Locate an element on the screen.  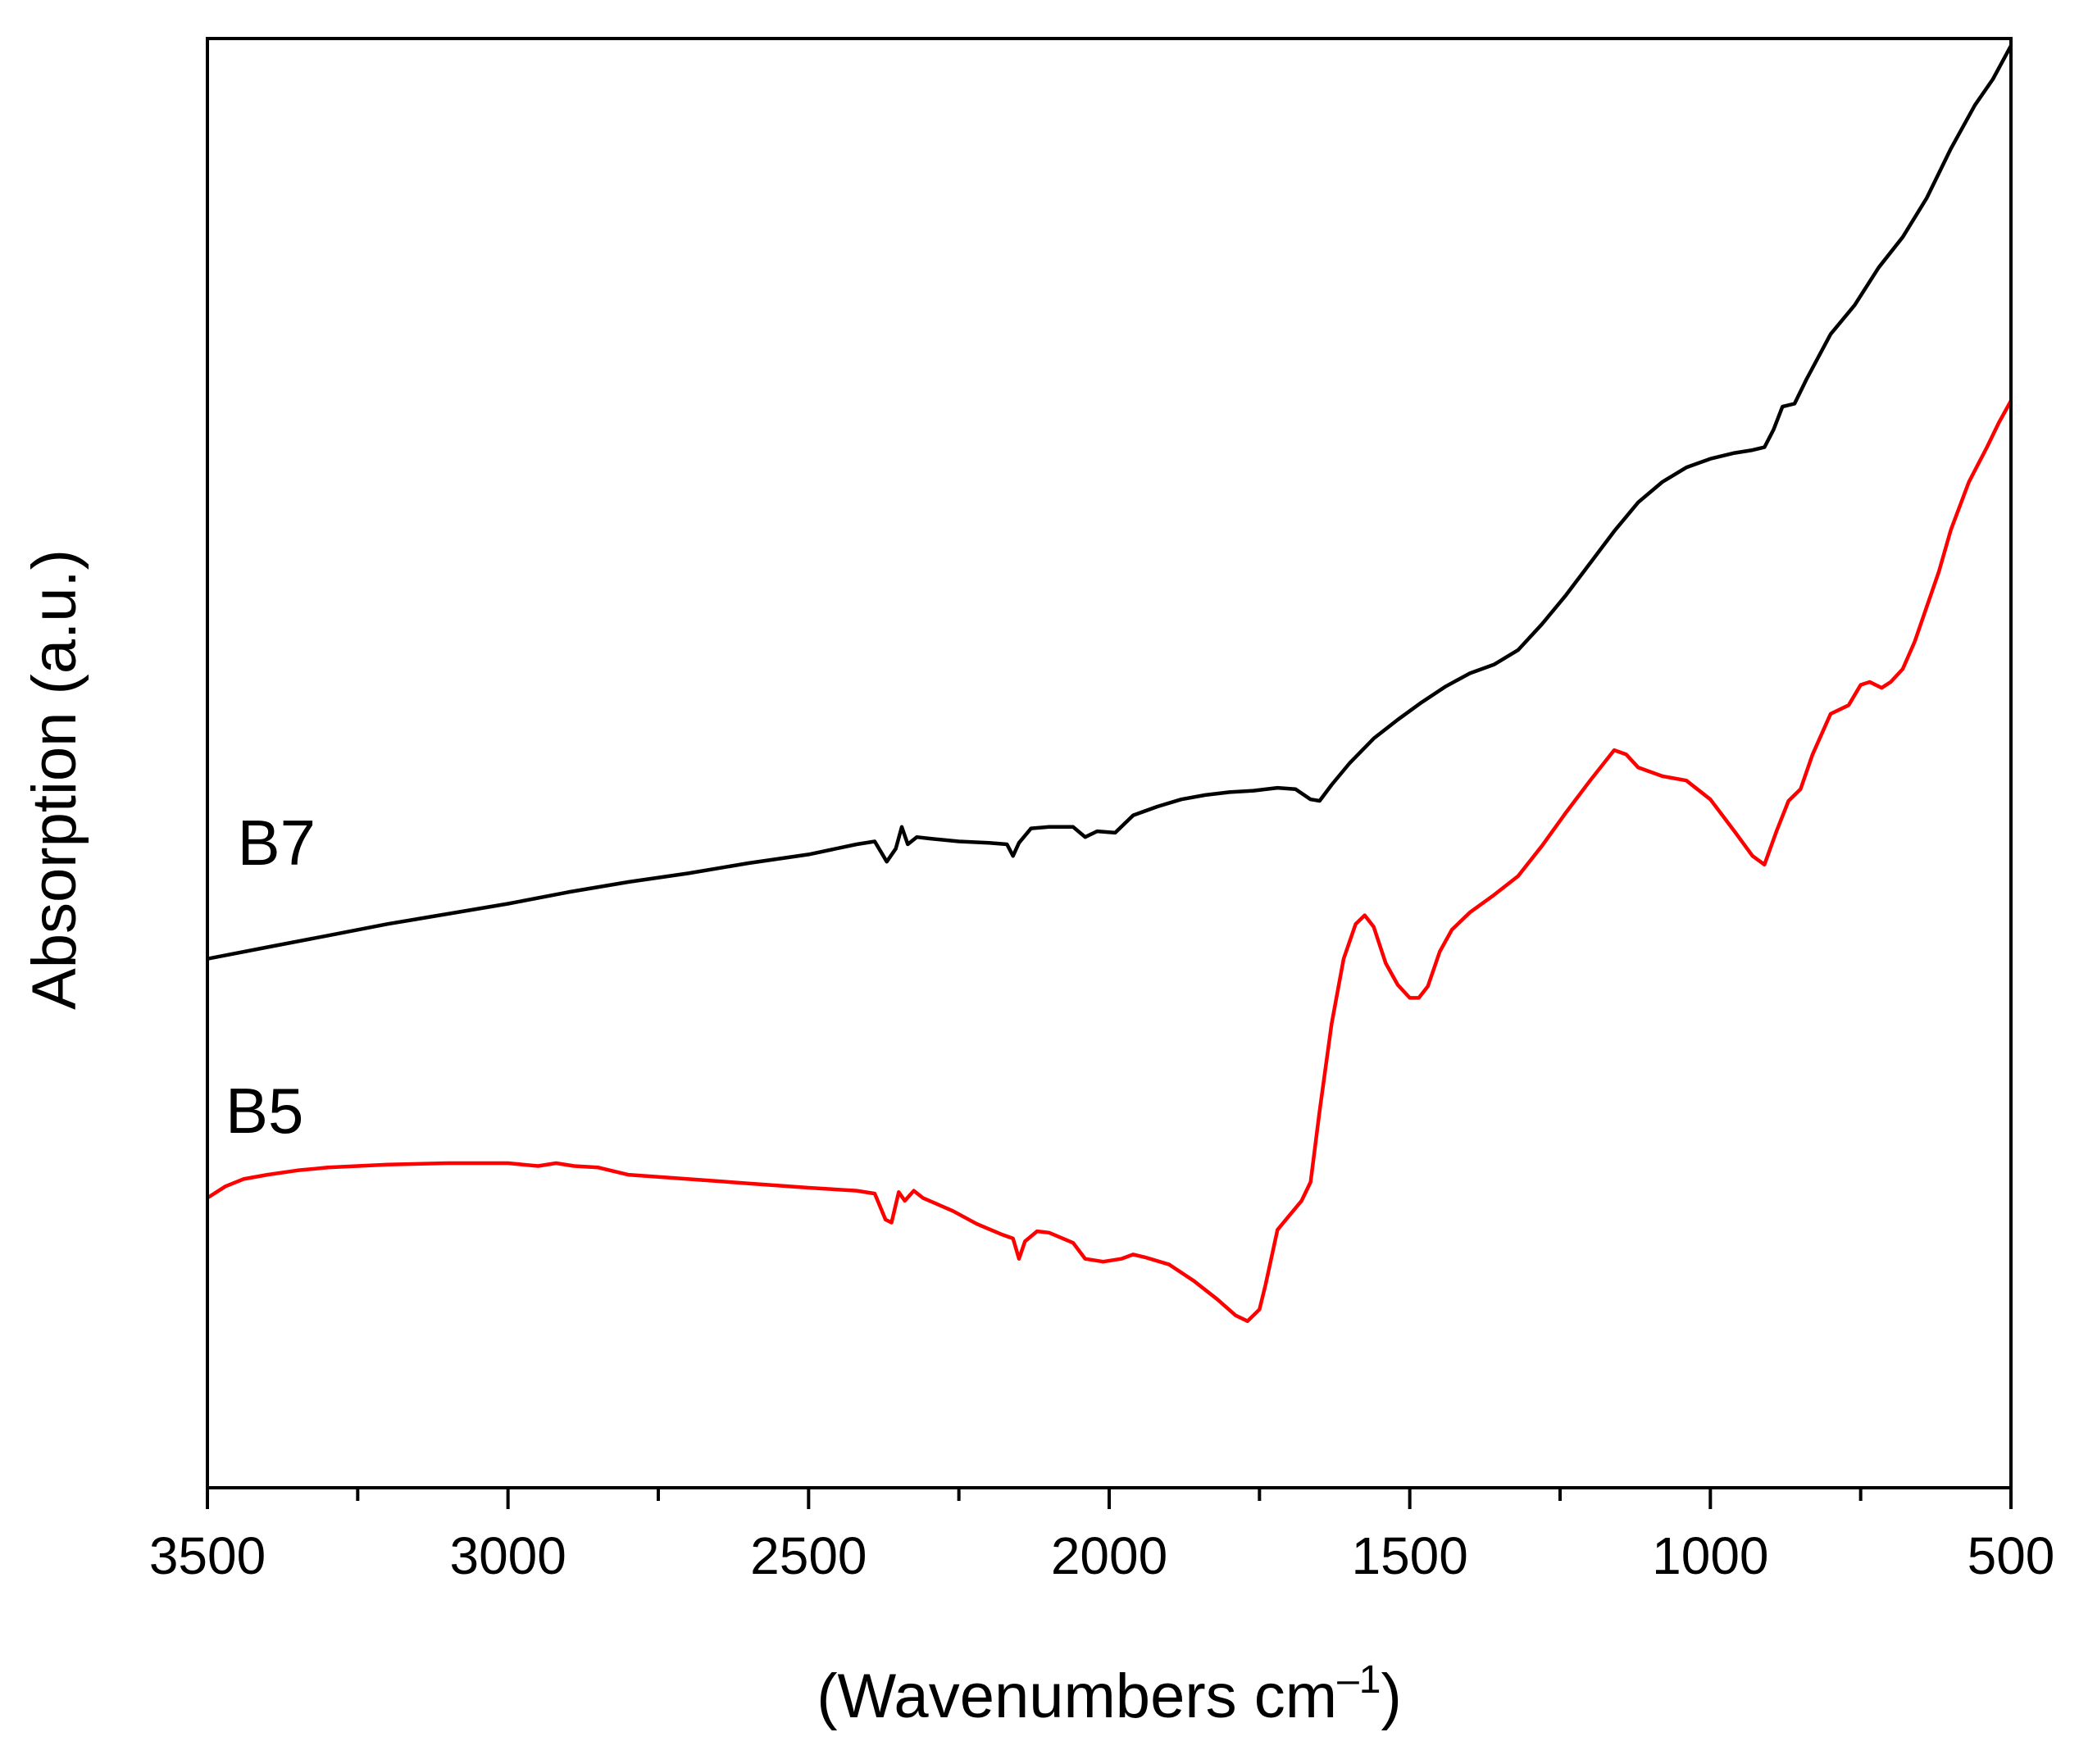
x-axis-title-main: (Wavenumbers cm is located at coordinates (1077, 1696).